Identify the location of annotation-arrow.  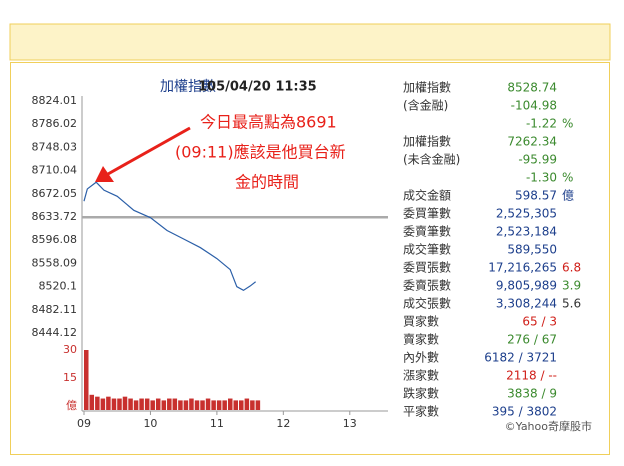
(149, 151).